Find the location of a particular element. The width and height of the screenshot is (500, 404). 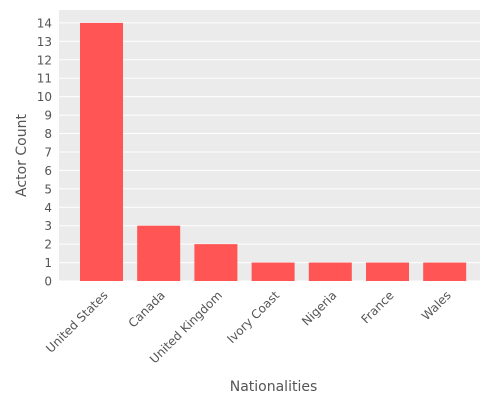

y-tick-label: 6 is located at coordinates (48, 171).